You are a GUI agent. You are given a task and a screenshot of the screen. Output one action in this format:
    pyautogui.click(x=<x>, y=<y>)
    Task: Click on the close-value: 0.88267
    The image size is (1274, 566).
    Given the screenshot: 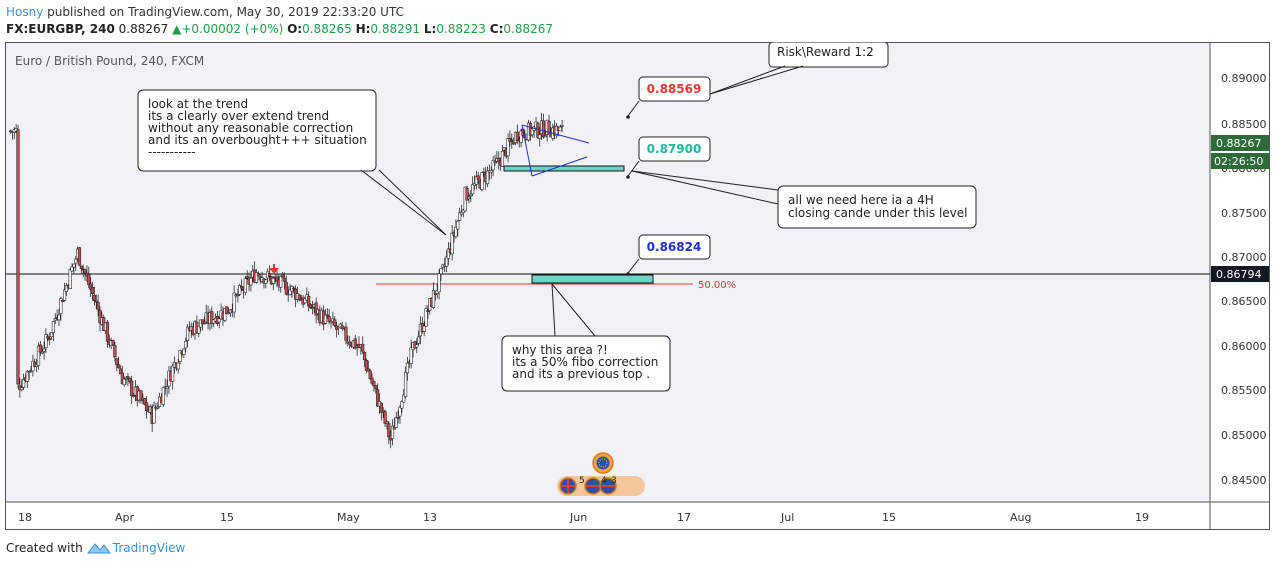 What is the action you would take?
    pyautogui.click(x=528, y=29)
    